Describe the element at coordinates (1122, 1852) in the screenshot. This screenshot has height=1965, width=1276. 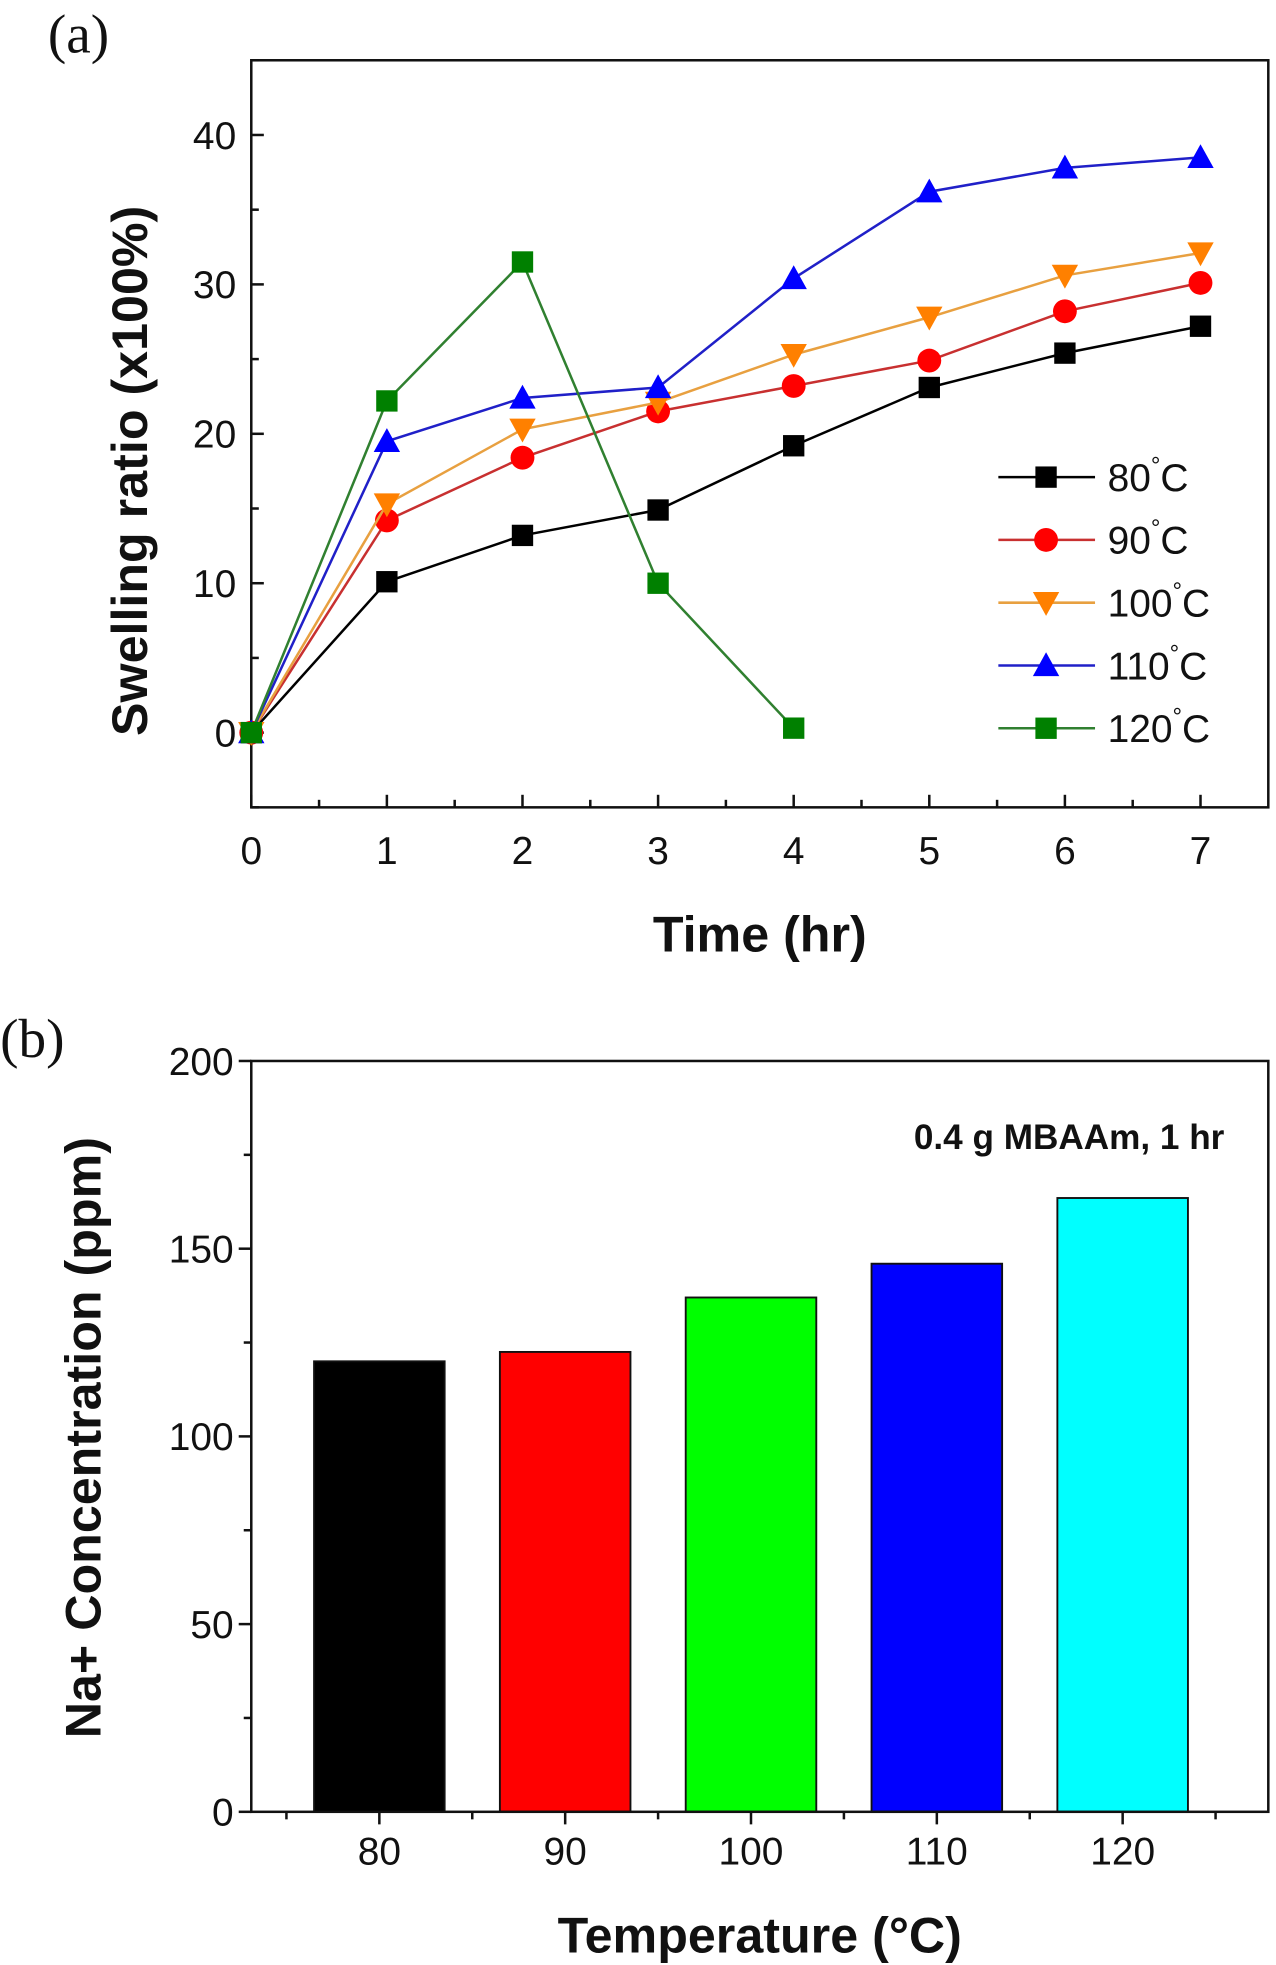
I see `x-tick-label-b: 120` at that location.